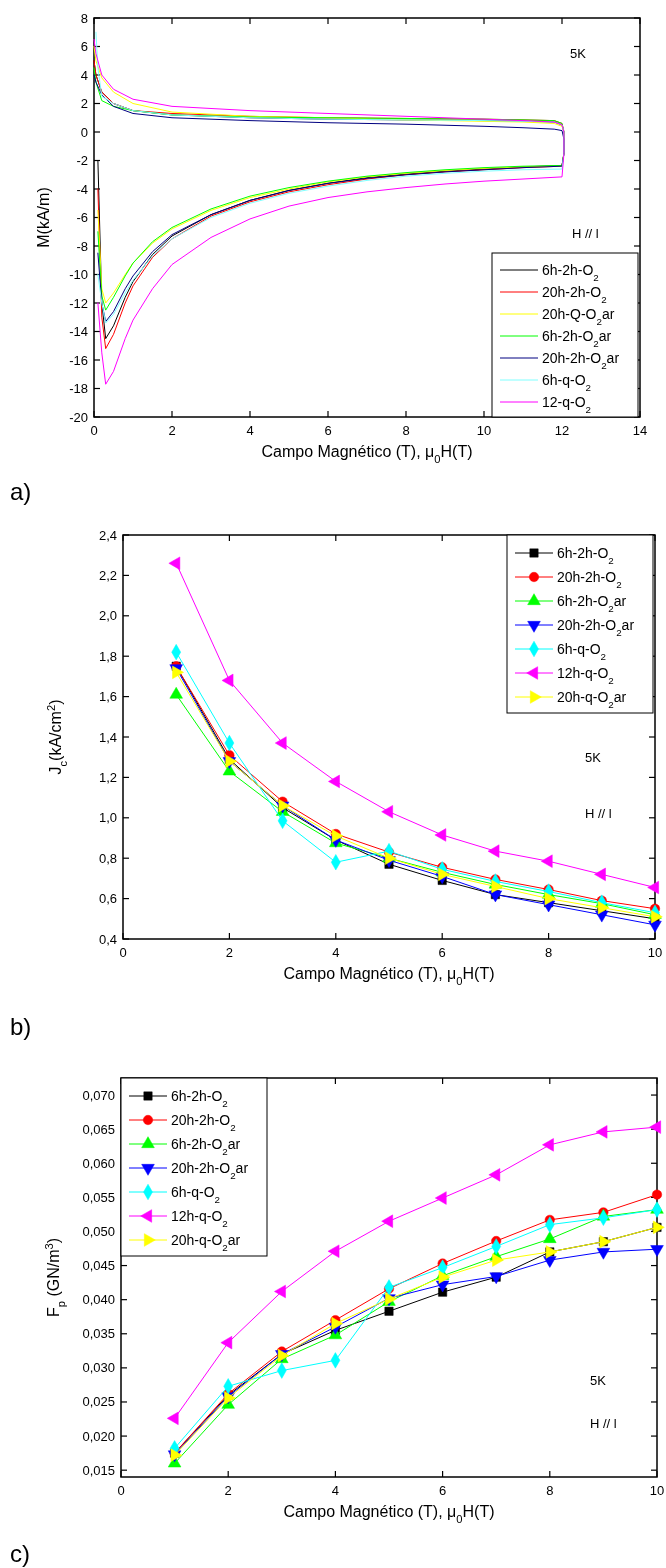  What do you see at coordinates (107, 939) in the screenshot?
I see `y-tick-label: 0,4` at bounding box center [107, 939].